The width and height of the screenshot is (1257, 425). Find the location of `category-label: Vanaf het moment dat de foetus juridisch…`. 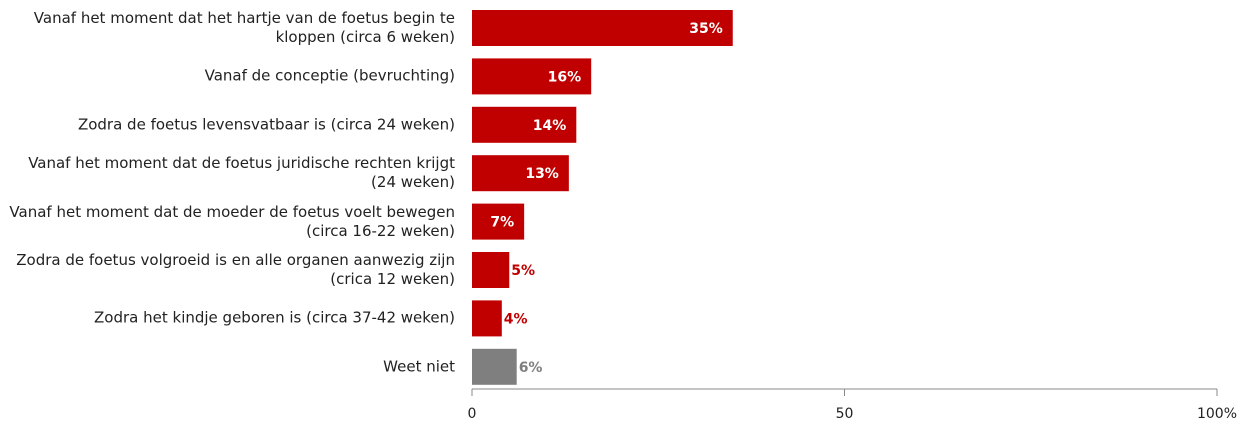

category-label: Vanaf het moment dat de foetus juridisch… is located at coordinates (241, 173).